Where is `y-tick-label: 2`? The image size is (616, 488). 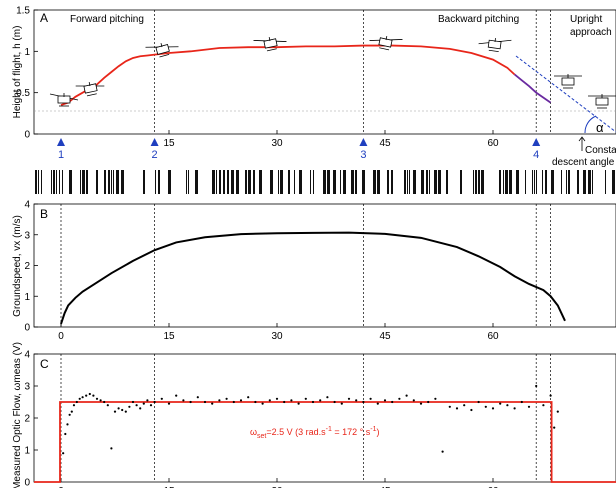
y-tick-label: 2 is located at coordinates (27, 419).